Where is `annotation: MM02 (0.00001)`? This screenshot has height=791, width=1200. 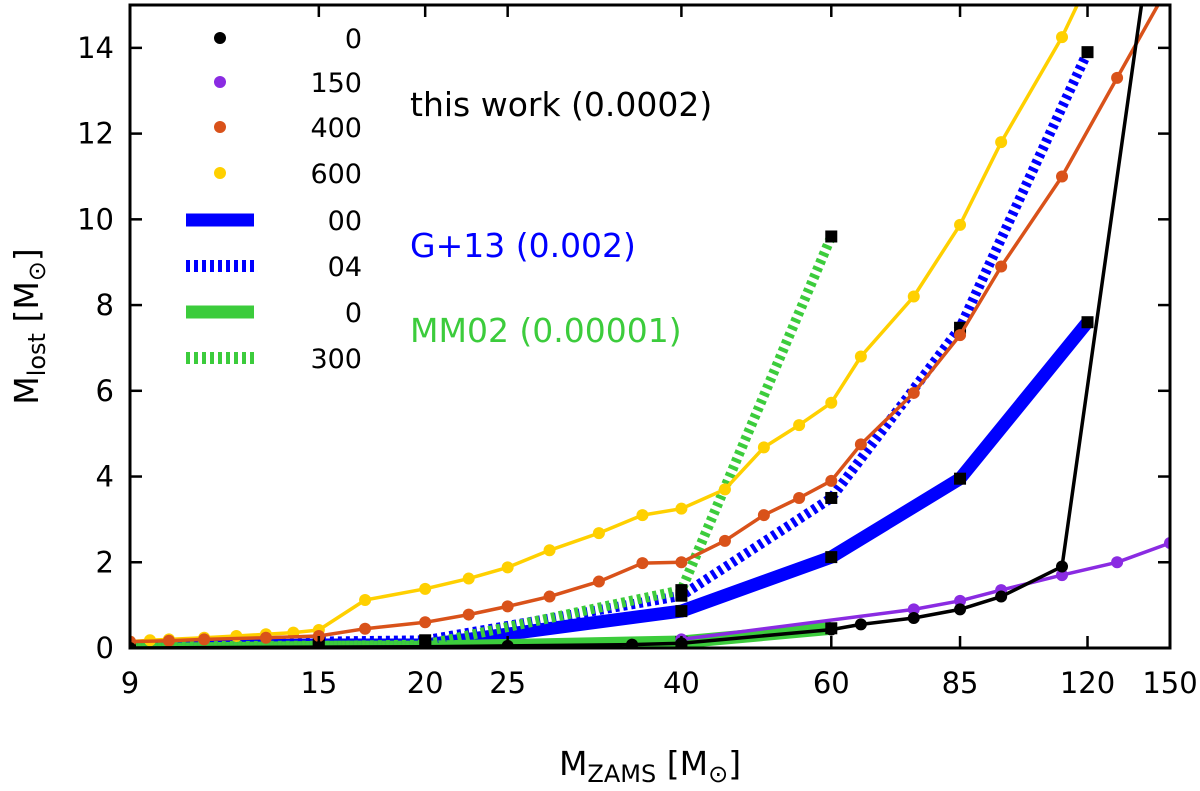
annotation: MM02 (0.00001) is located at coordinates (546, 330).